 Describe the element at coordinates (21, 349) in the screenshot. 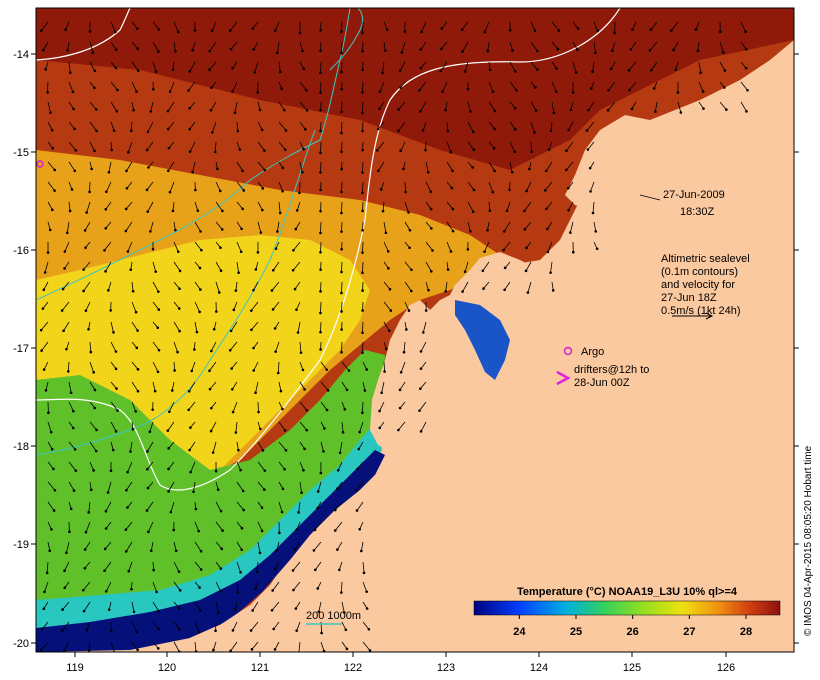

I see `lat-tick-label: -17` at that location.